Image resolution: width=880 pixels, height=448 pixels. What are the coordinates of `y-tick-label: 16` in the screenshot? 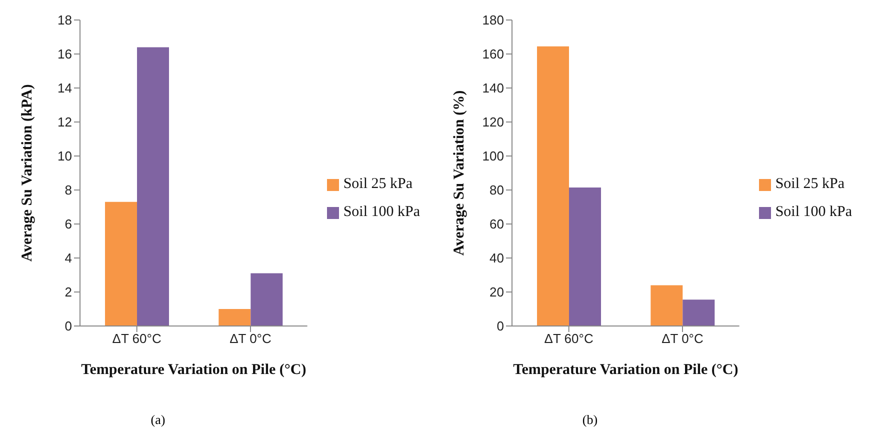 It's located at (65, 54).